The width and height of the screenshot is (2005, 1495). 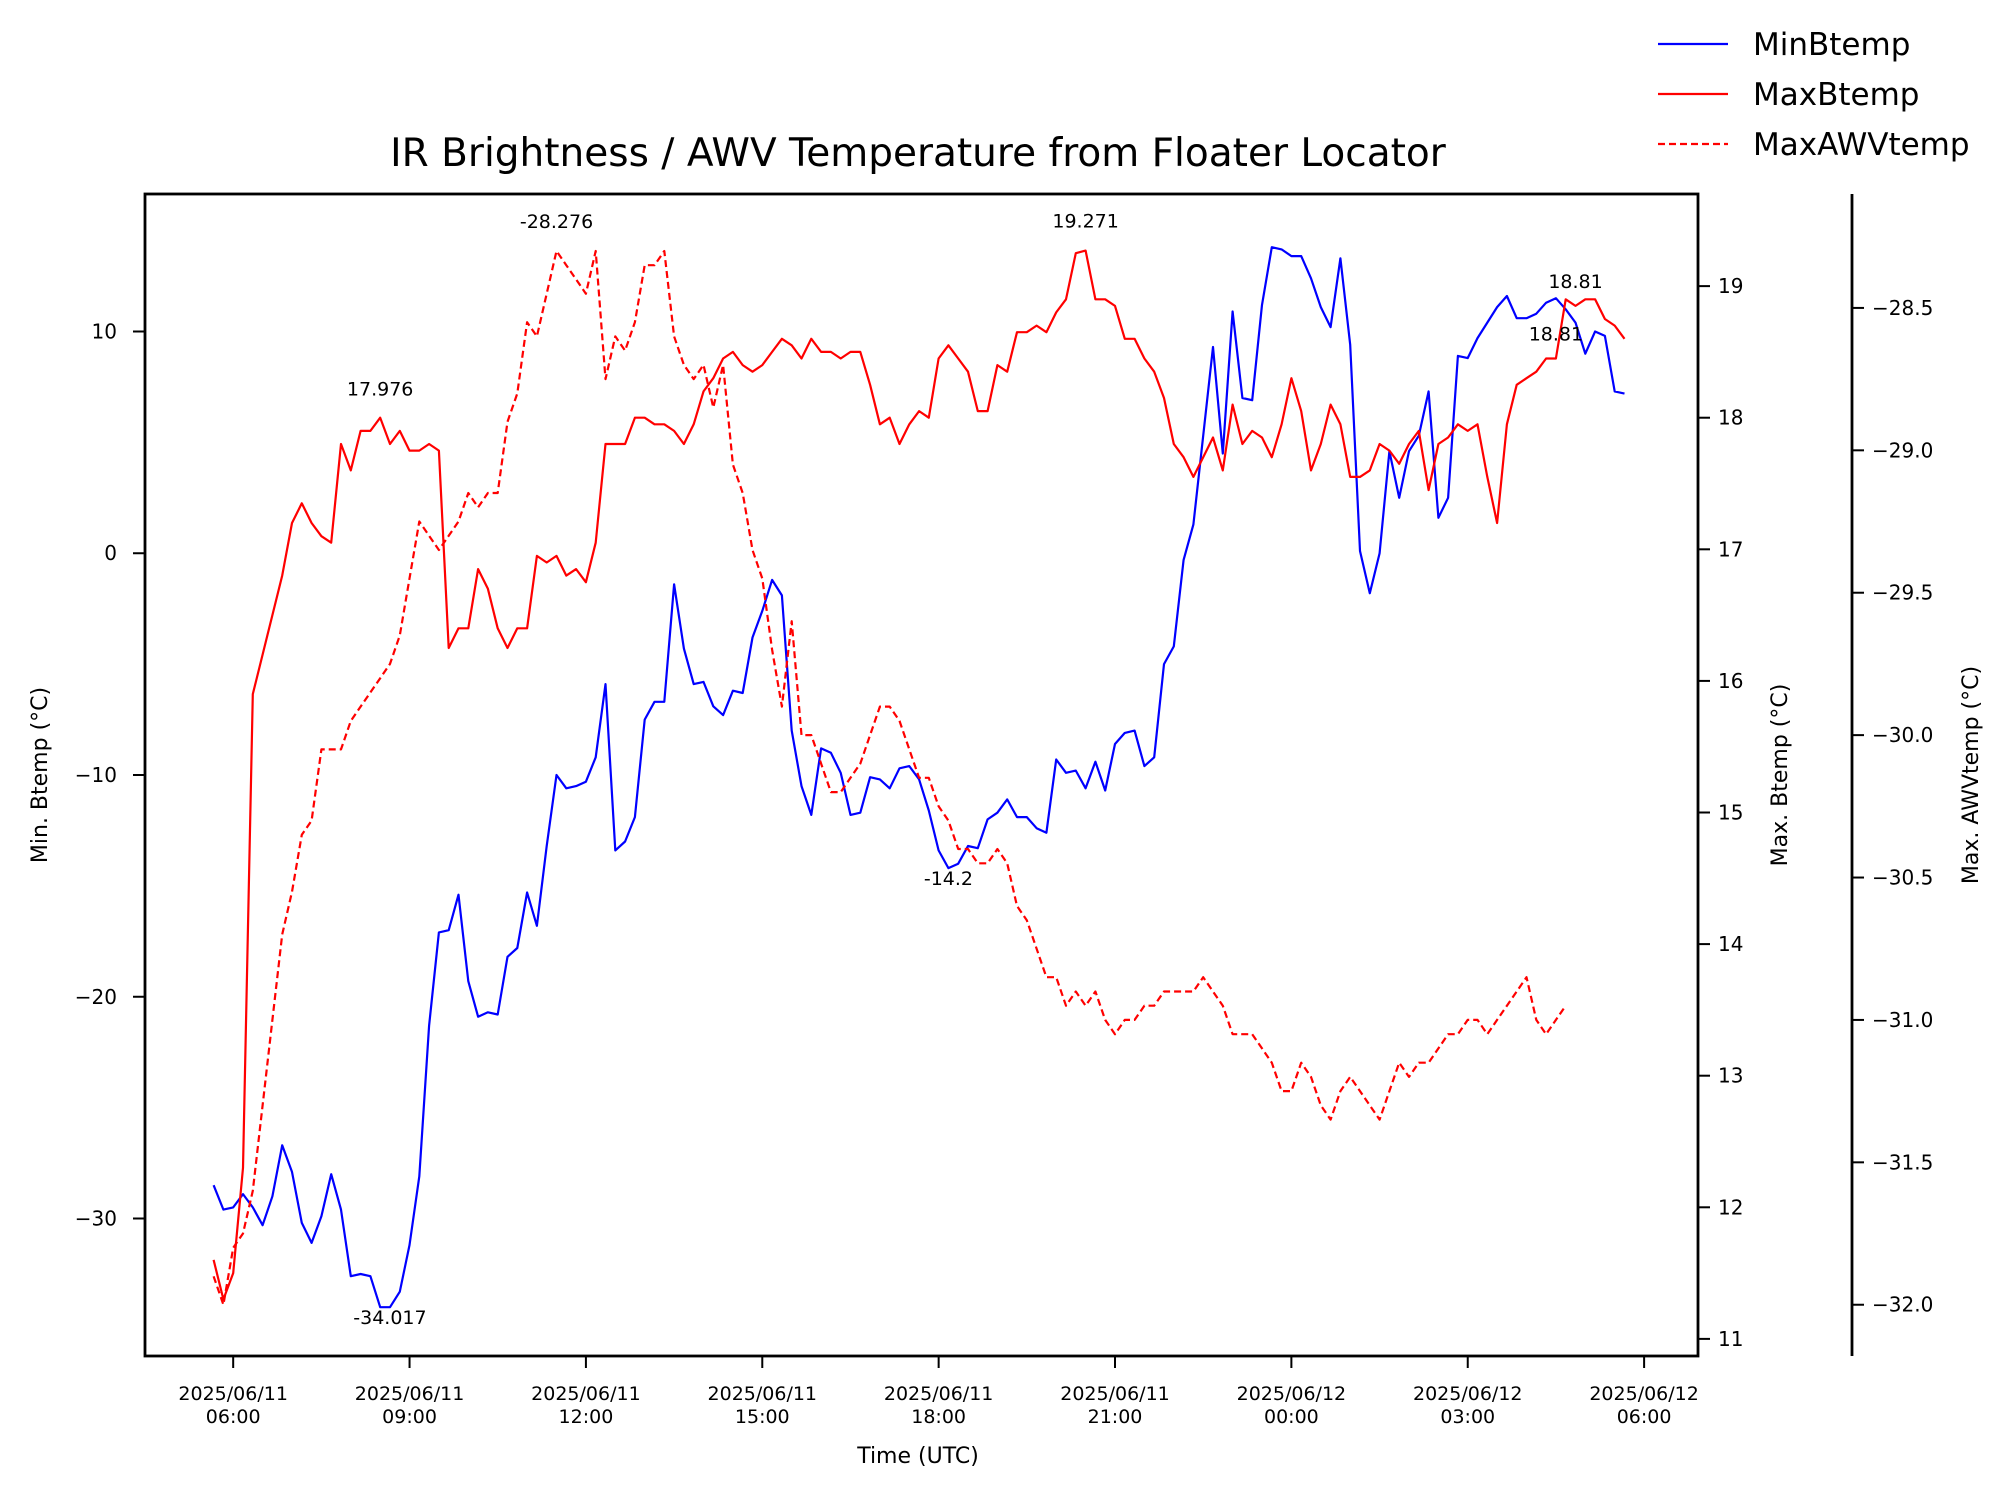 I want to click on right-tick-label: 15, so click(x=1730, y=813).